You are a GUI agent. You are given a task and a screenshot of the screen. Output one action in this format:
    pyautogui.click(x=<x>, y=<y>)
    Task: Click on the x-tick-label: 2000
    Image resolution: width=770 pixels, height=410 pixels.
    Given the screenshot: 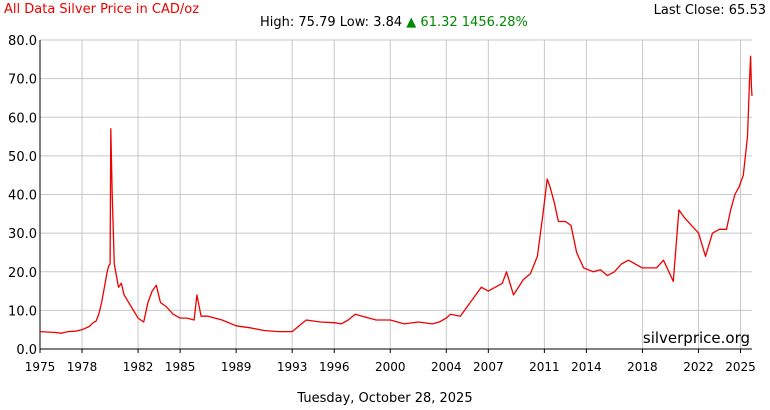 What is the action you would take?
    pyautogui.click(x=390, y=367)
    